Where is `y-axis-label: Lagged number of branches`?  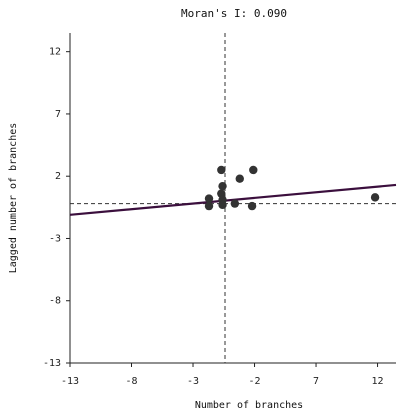 y-axis-label: Lagged number of branches is located at coordinates (13, 198).